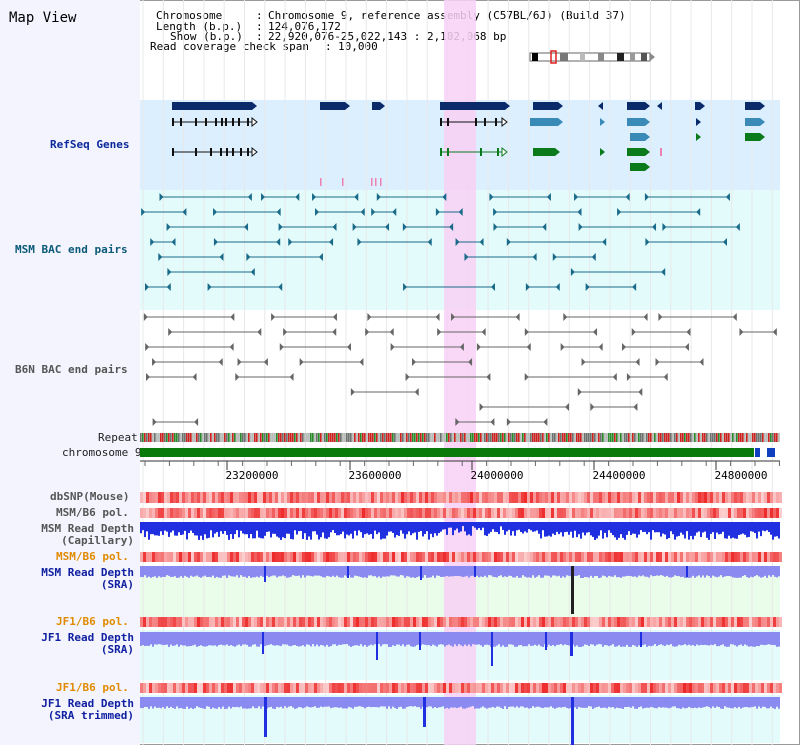 This screenshot has width=800, height=745. What do you see at coordinates (447, 452) in the screenshot?
I see `chromosome-bar` at bounding box center [447, 452].